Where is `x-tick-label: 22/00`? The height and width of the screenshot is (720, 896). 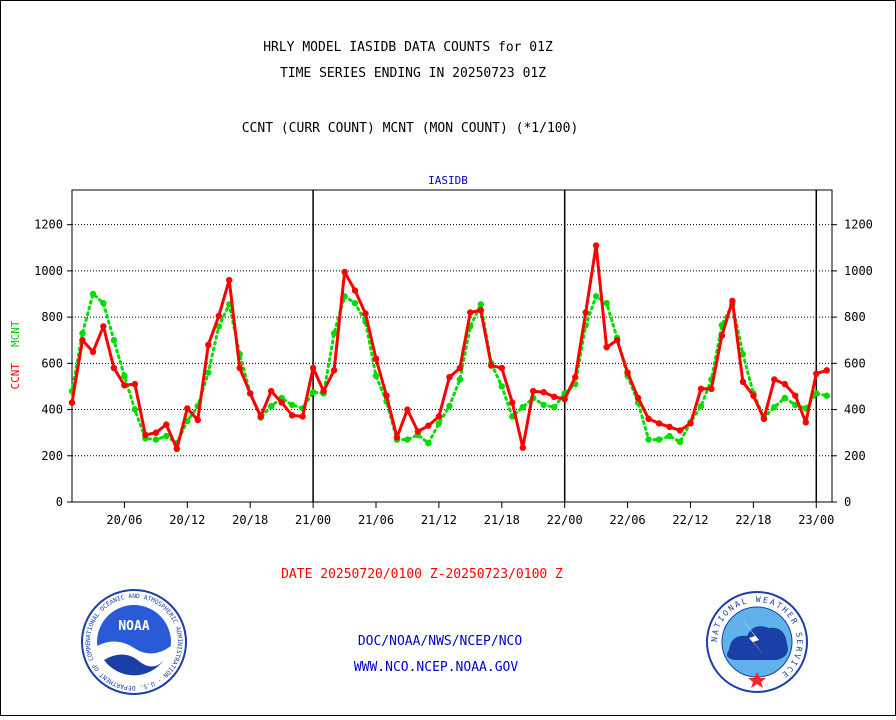 x-tick-label: 22/00 is located at coordinates (565, 520).